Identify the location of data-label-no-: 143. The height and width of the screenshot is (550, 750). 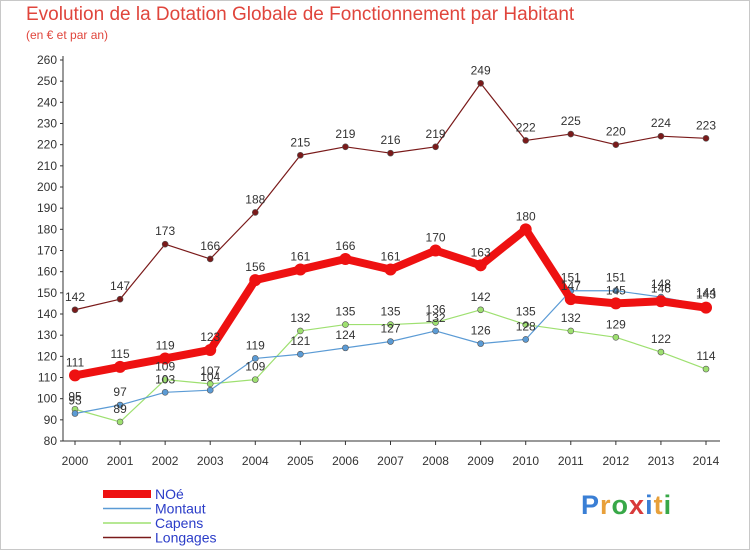
(706, 295).